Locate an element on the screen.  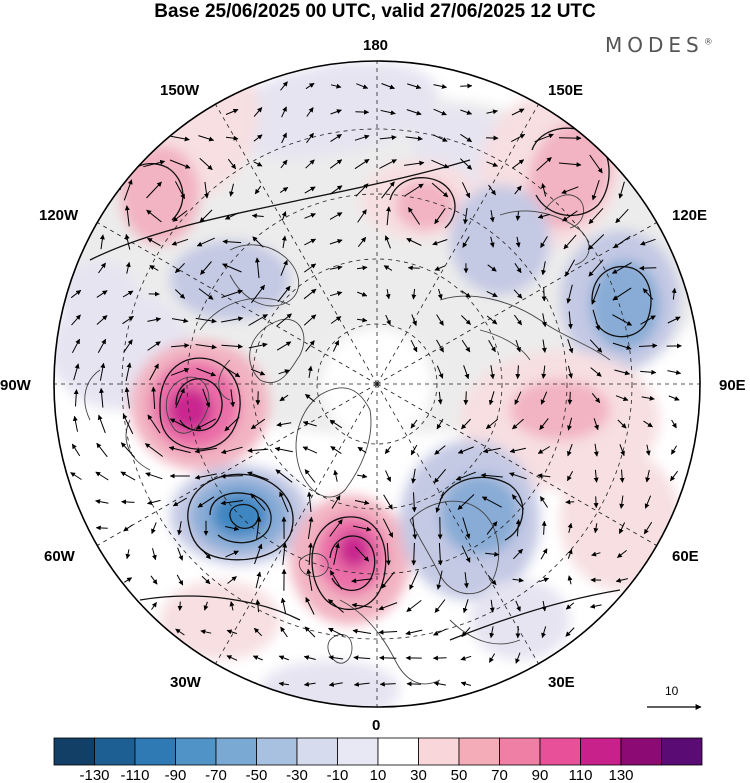
colorbar-tick-label: -10 is located at coordinates (338, 775).